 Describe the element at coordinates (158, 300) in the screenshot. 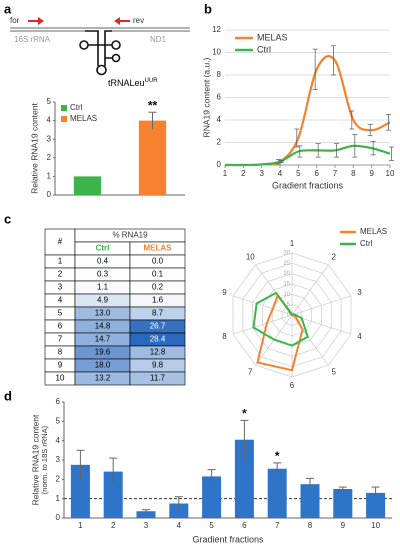

I see `cell-text: 1.6` at that location.